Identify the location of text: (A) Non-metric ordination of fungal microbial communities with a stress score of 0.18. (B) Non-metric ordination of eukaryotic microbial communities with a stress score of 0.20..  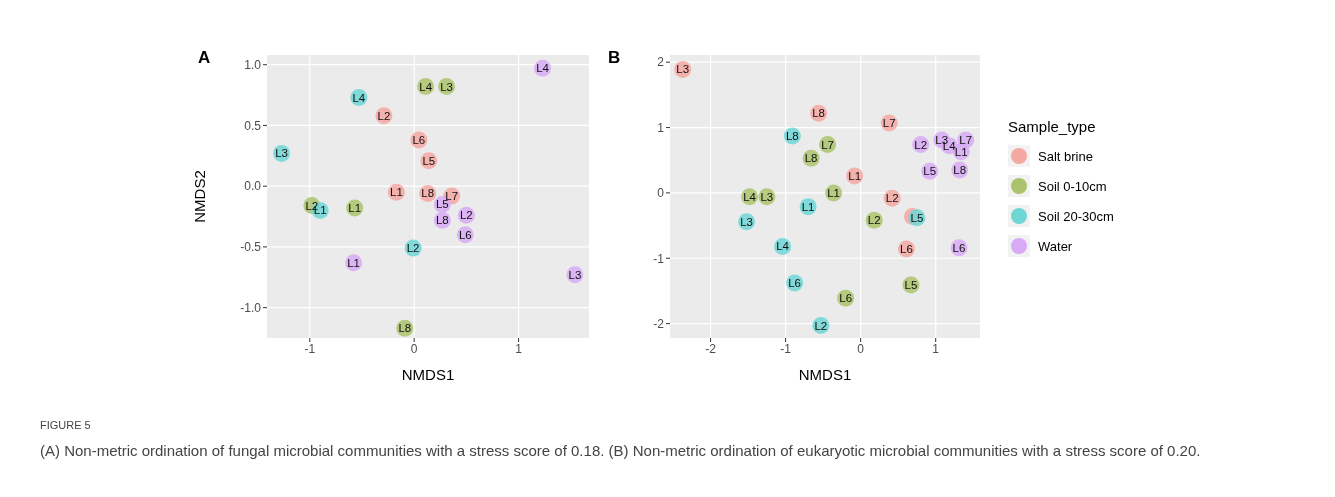
(621, 450).